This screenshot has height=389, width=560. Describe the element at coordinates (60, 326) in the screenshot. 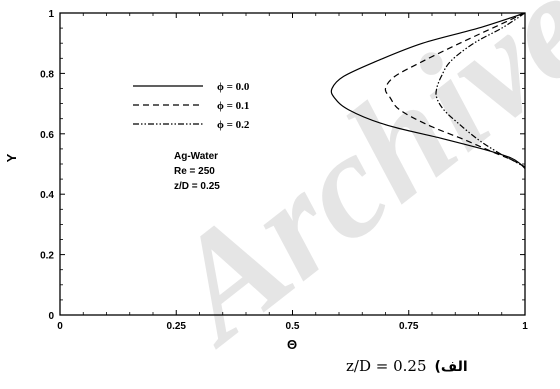

I see `x-tick-label: 0` at that location.